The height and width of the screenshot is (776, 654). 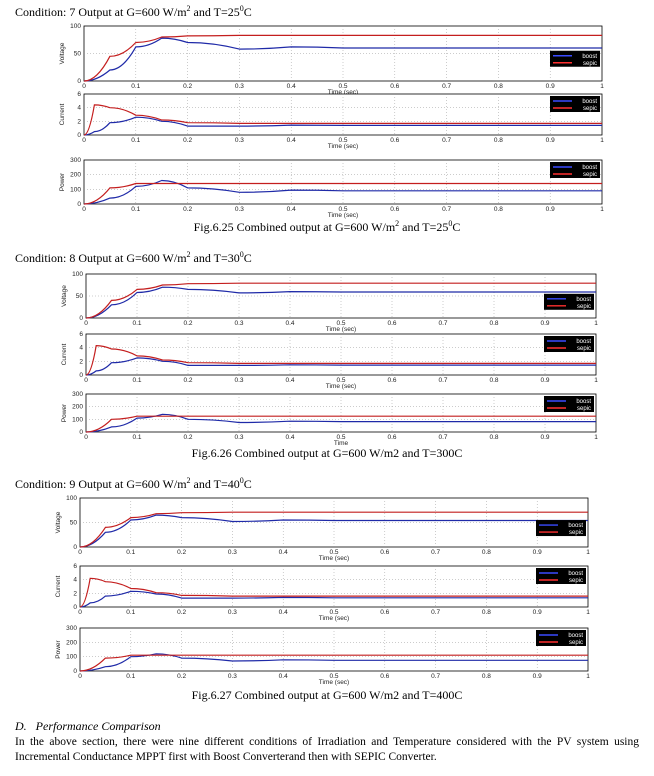 I want to click on y-tick-label: 6, so click(x=81, y=334).